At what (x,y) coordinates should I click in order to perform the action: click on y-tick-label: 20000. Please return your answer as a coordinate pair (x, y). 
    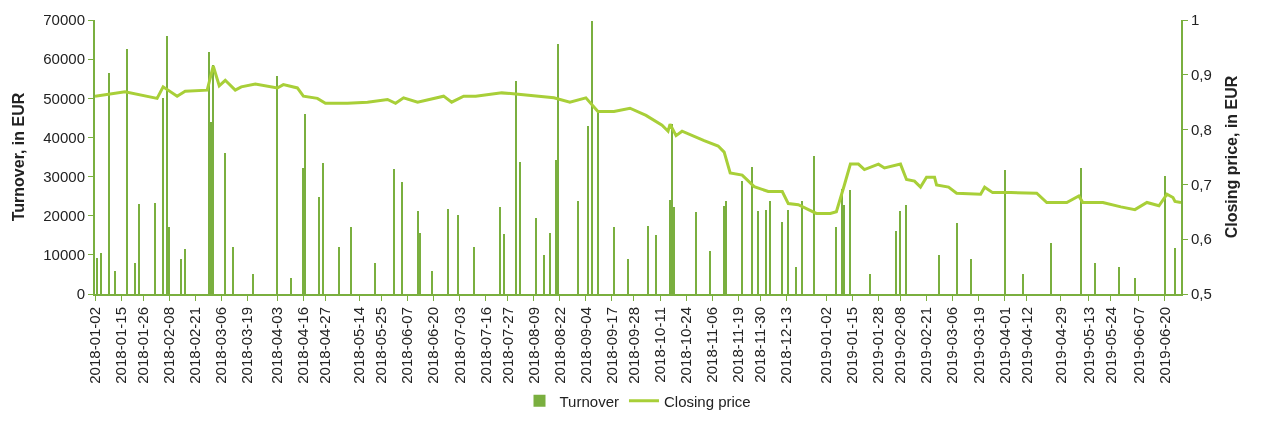
    Looking at the image, I should click on (64, 215).